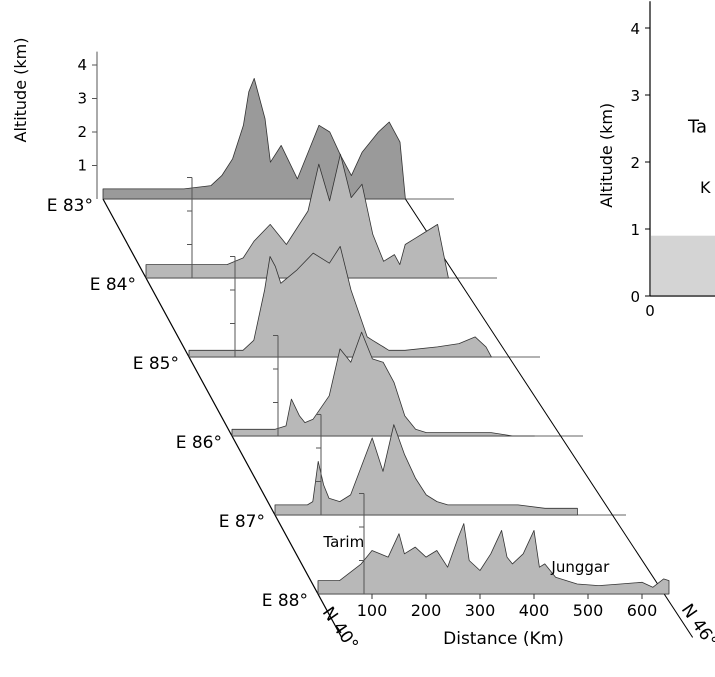 The image size is (715, 677). Describe the element at coordinates (20, 90) in the screenshot. I see `y-axis-label: Altitude (km)` at that location.